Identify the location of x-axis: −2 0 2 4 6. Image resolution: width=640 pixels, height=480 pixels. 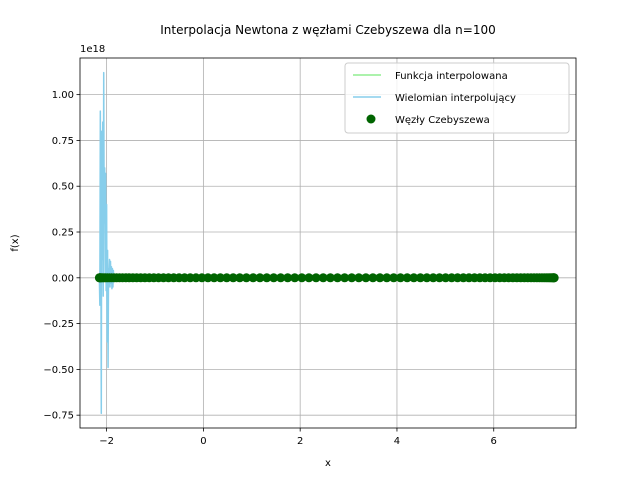
(298, 437).